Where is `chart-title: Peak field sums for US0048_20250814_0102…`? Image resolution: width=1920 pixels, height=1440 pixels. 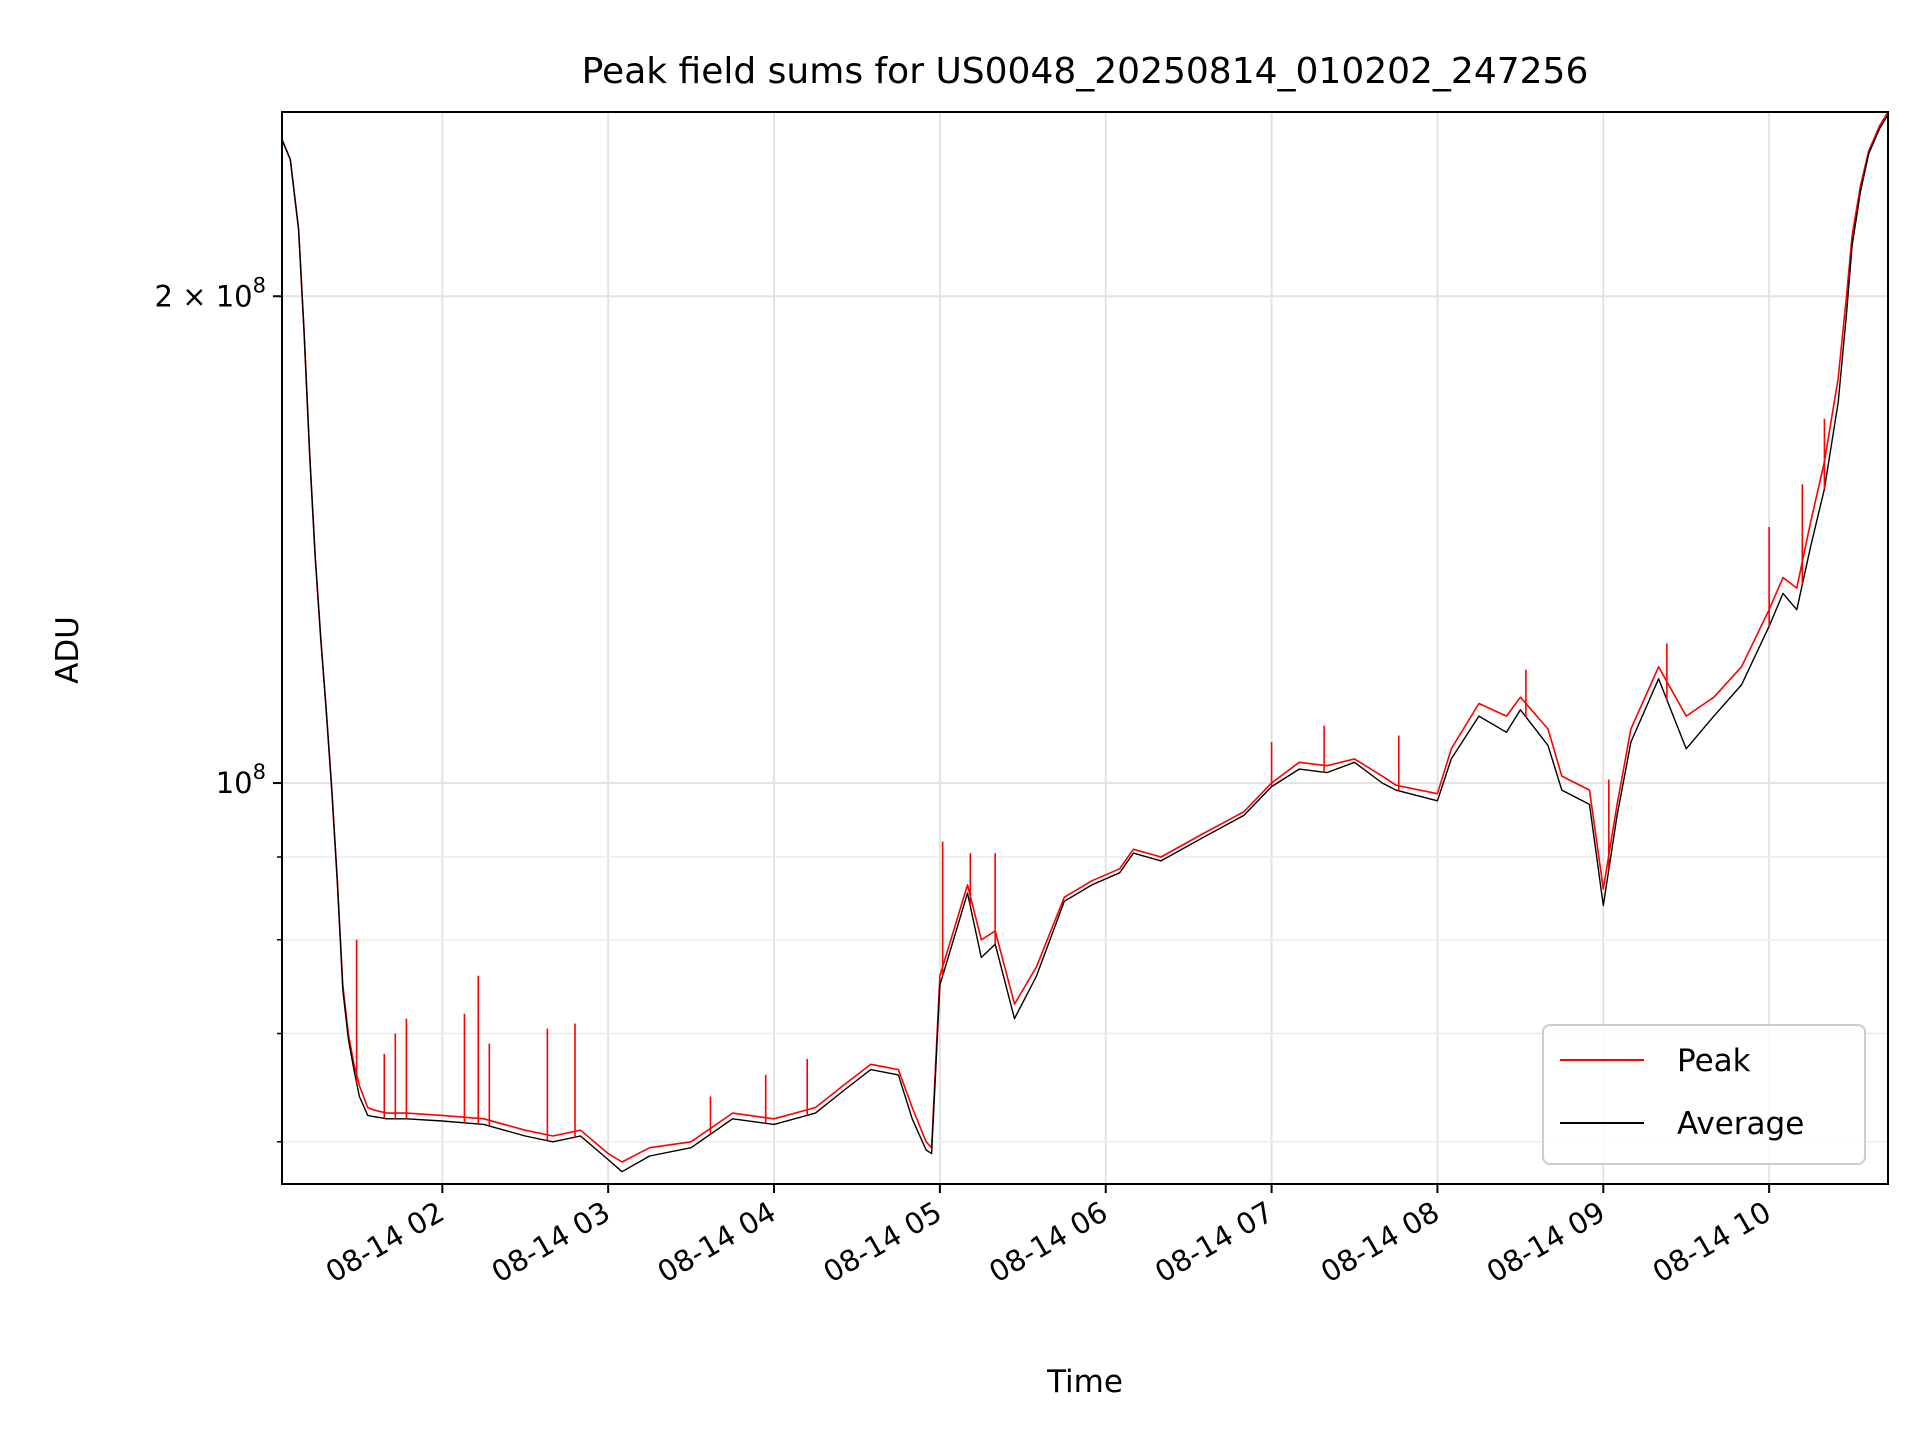
chart-title: Peak field sums for US0048_20250814_0102… is located at coordinates (1085, 71).